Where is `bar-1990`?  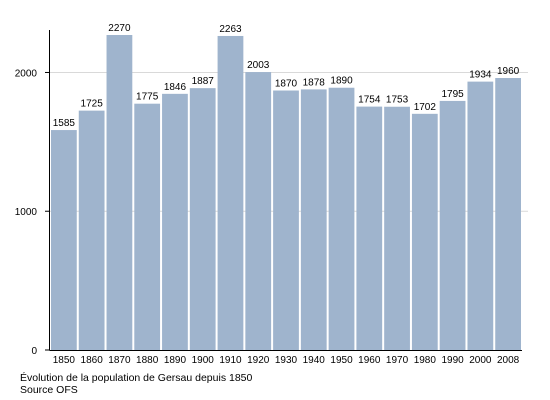 bar-1990 is located at coordinates (452, 225).